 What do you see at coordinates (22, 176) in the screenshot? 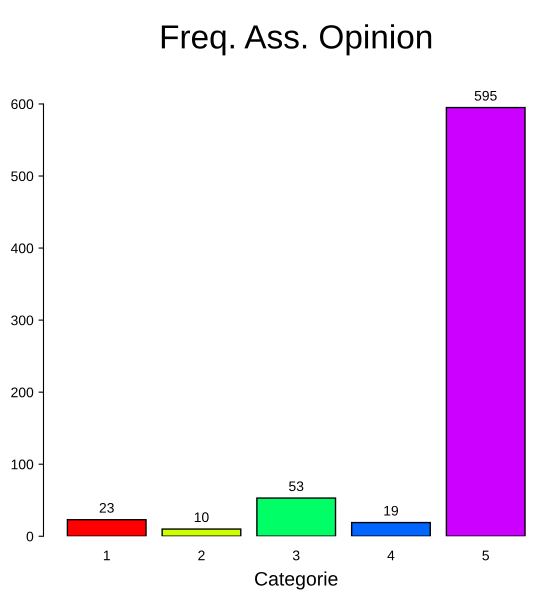
I see `y-tick-label: 500` at bounding box center [22, 176].